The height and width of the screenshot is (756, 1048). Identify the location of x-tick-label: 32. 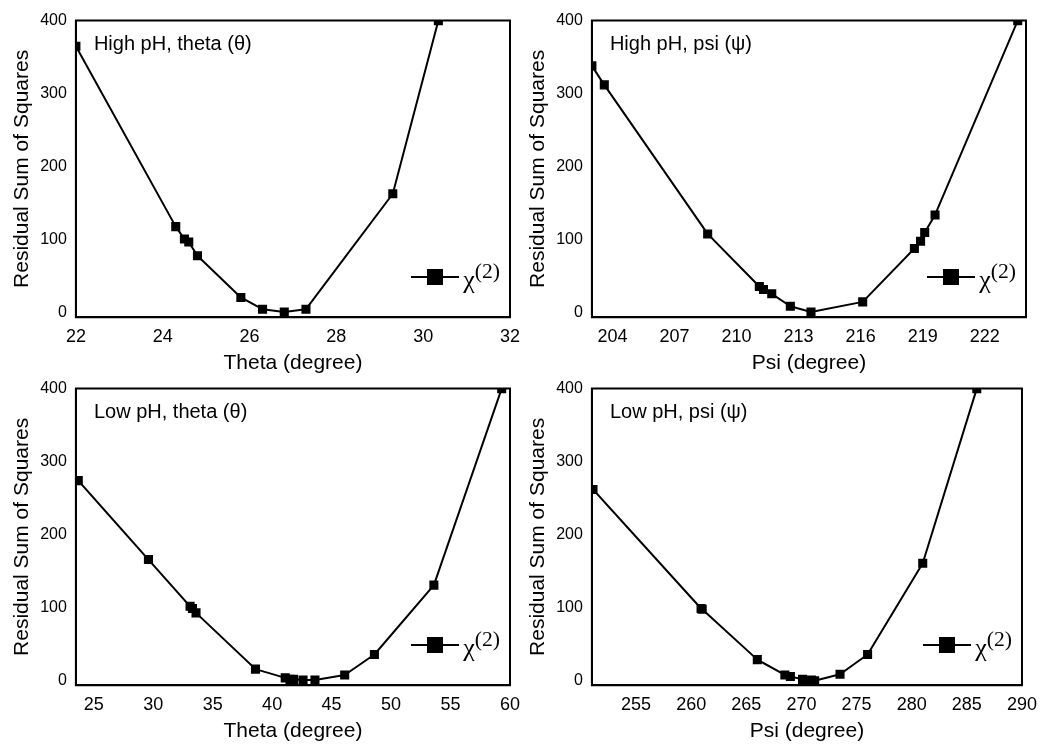
(510, 335).